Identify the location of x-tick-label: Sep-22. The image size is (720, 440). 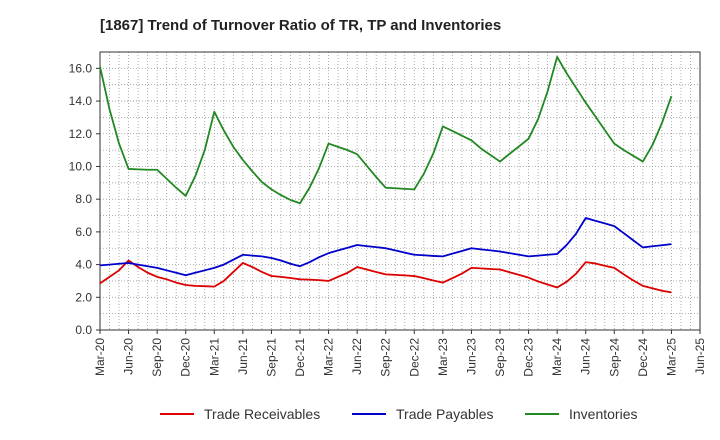
(386, 357).